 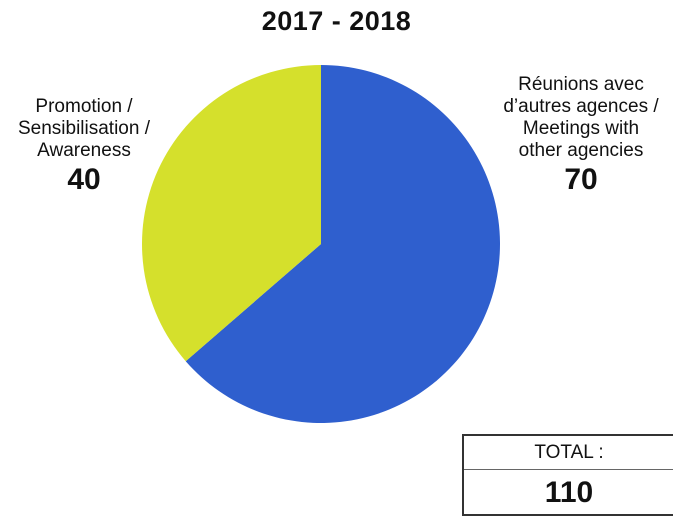 I want to click on total-value: 110, so click(x=569, y=492).